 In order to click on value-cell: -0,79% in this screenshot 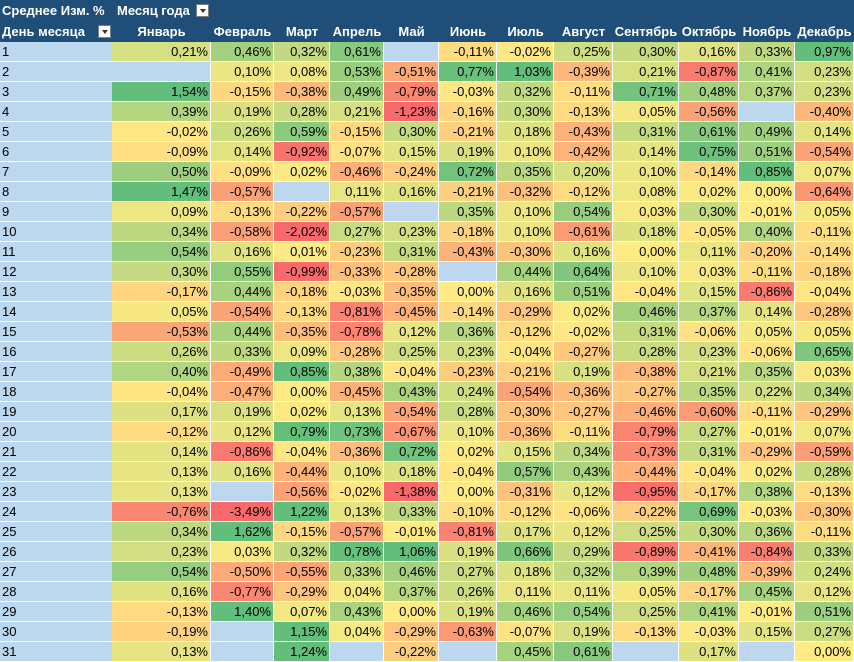, I will do `click(646, 432)`.